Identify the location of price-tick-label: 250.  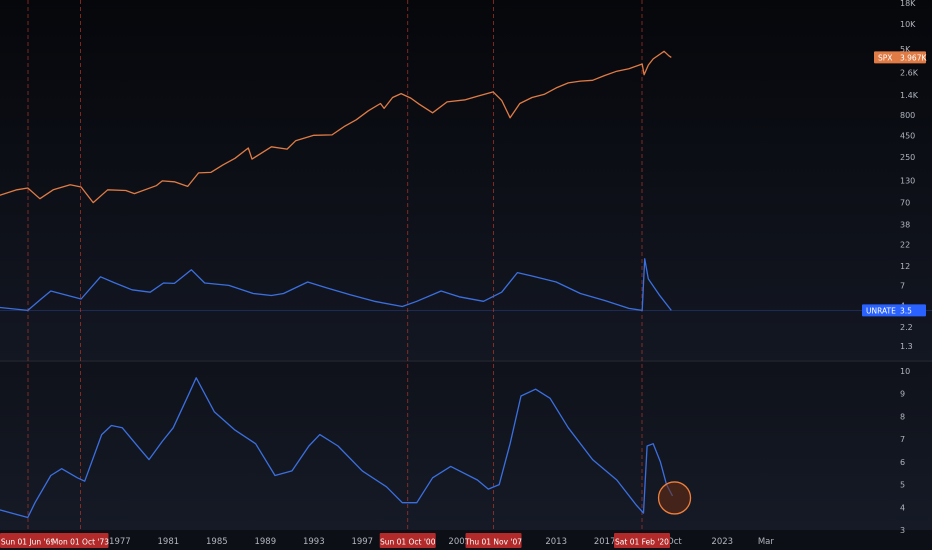
(907, 157).